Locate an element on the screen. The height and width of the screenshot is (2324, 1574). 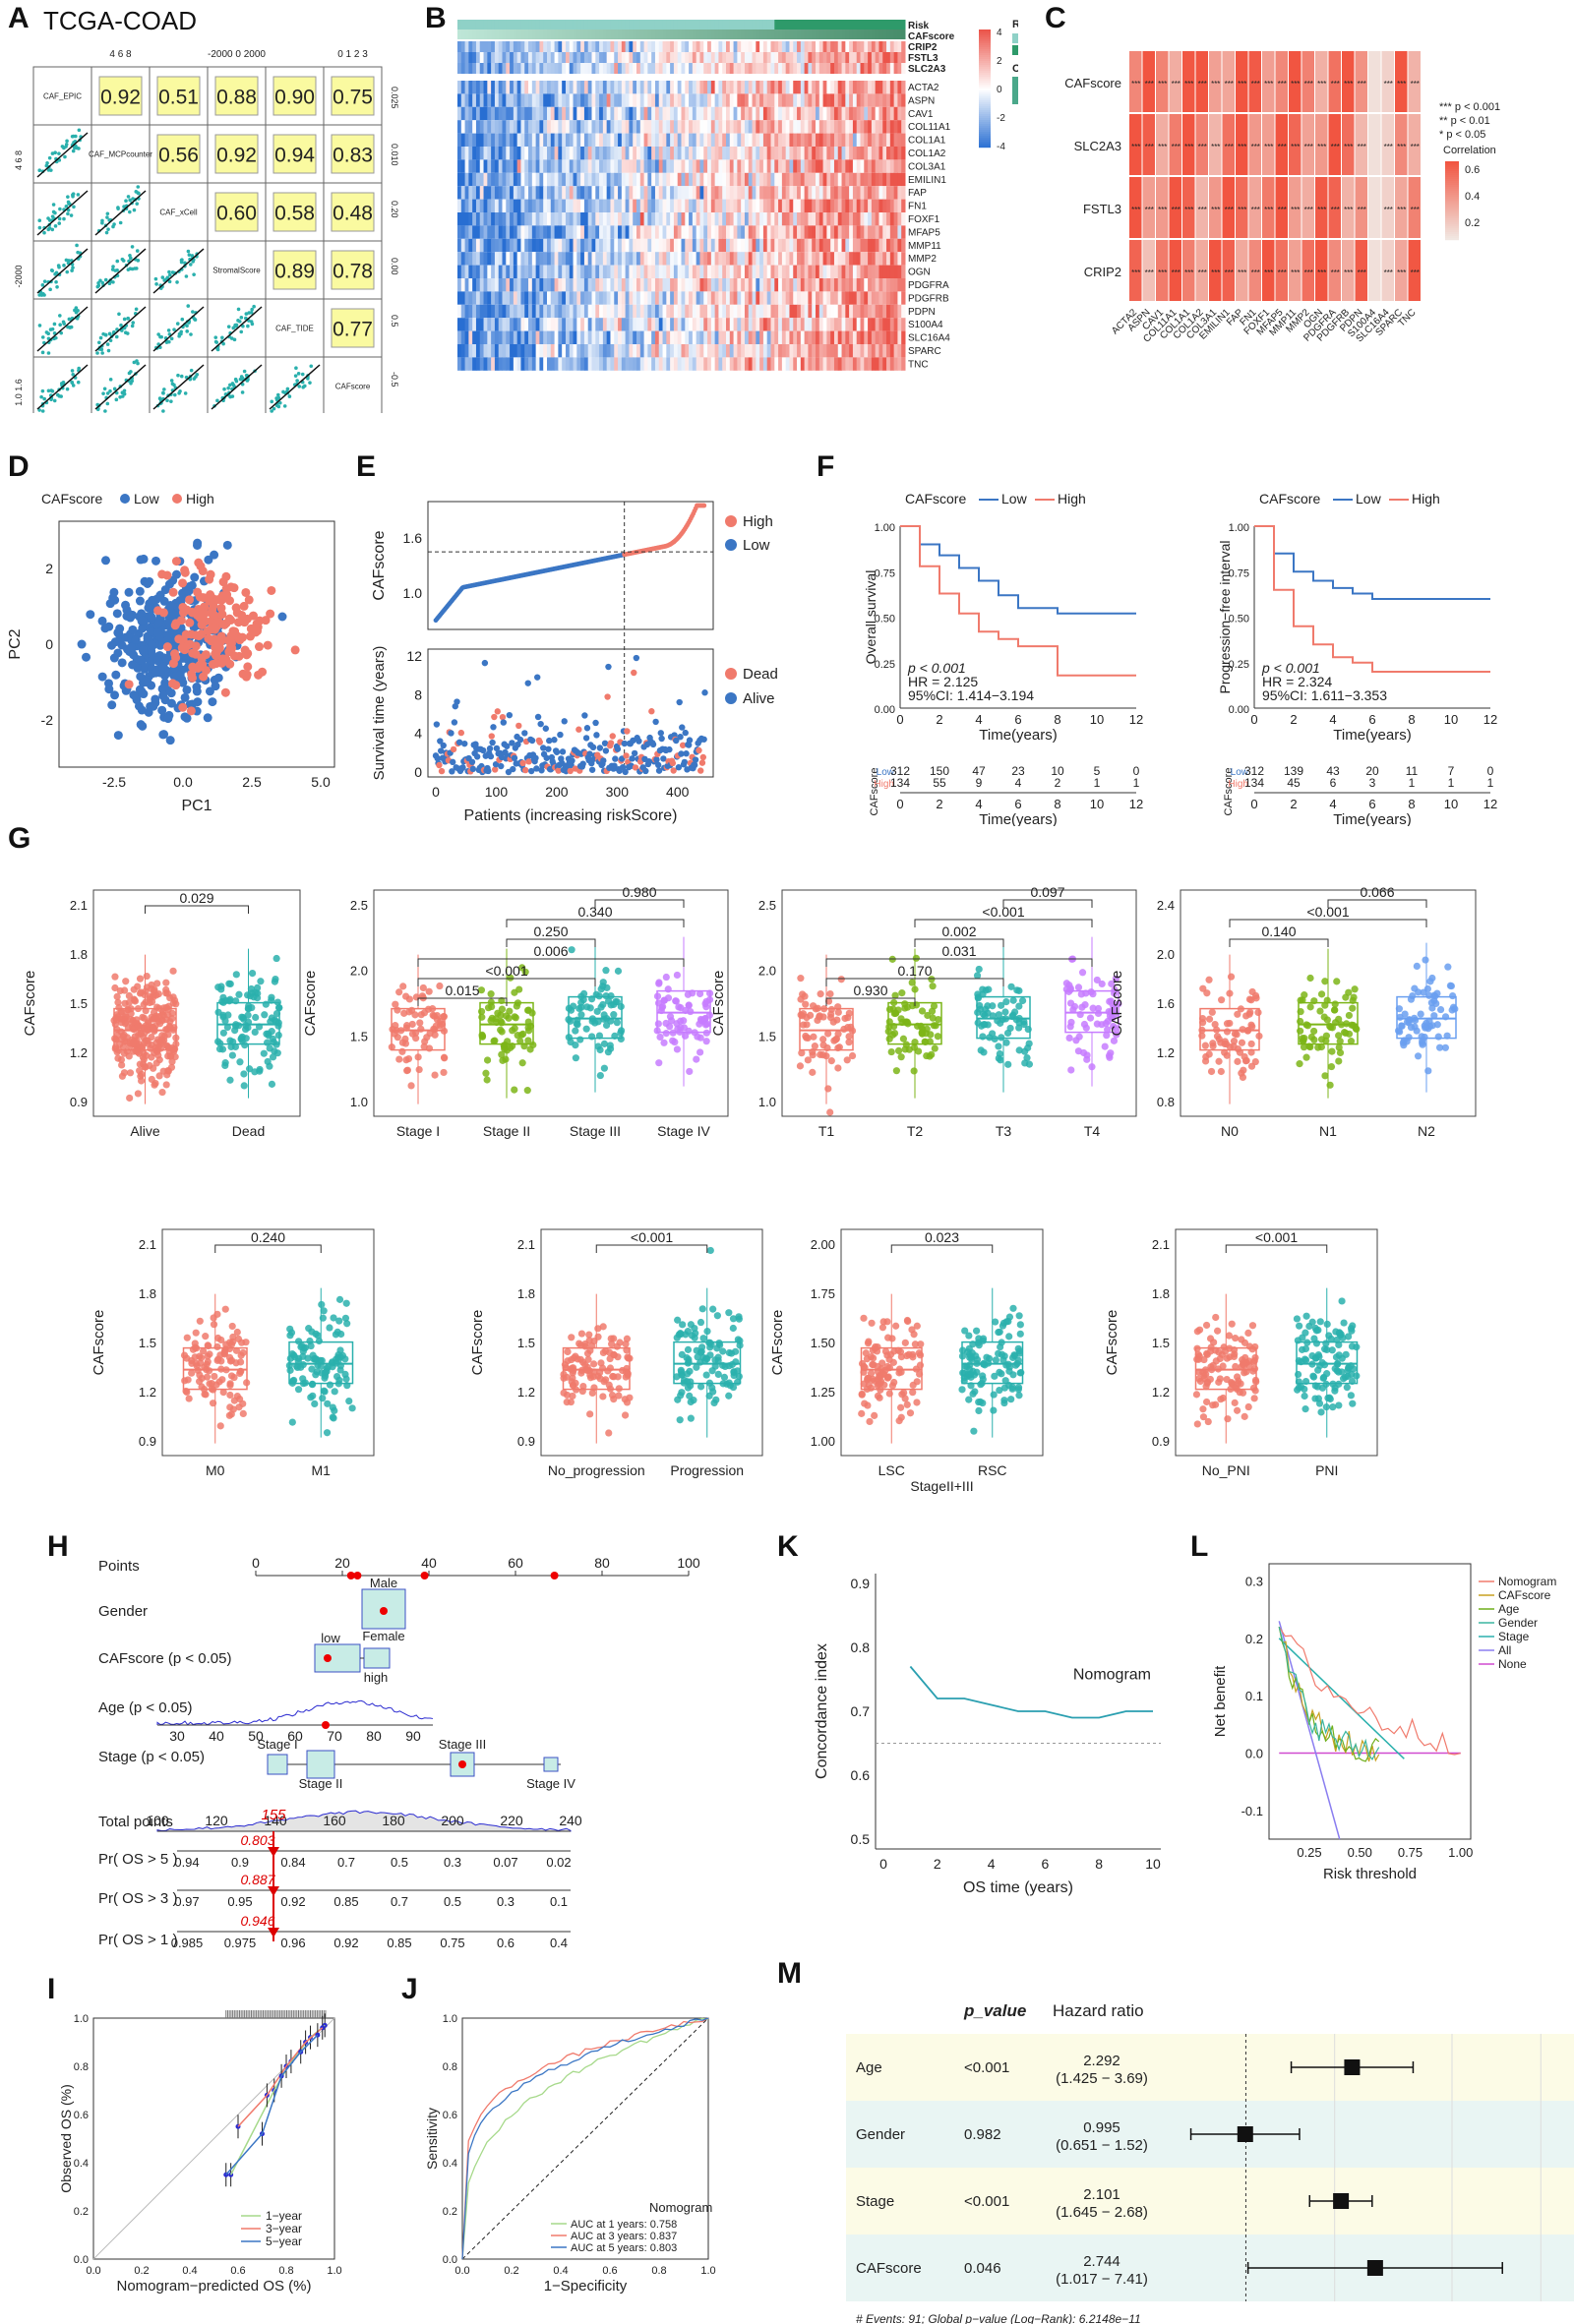
b-gene-label: MMP11 is located at coordinates (924, 246).